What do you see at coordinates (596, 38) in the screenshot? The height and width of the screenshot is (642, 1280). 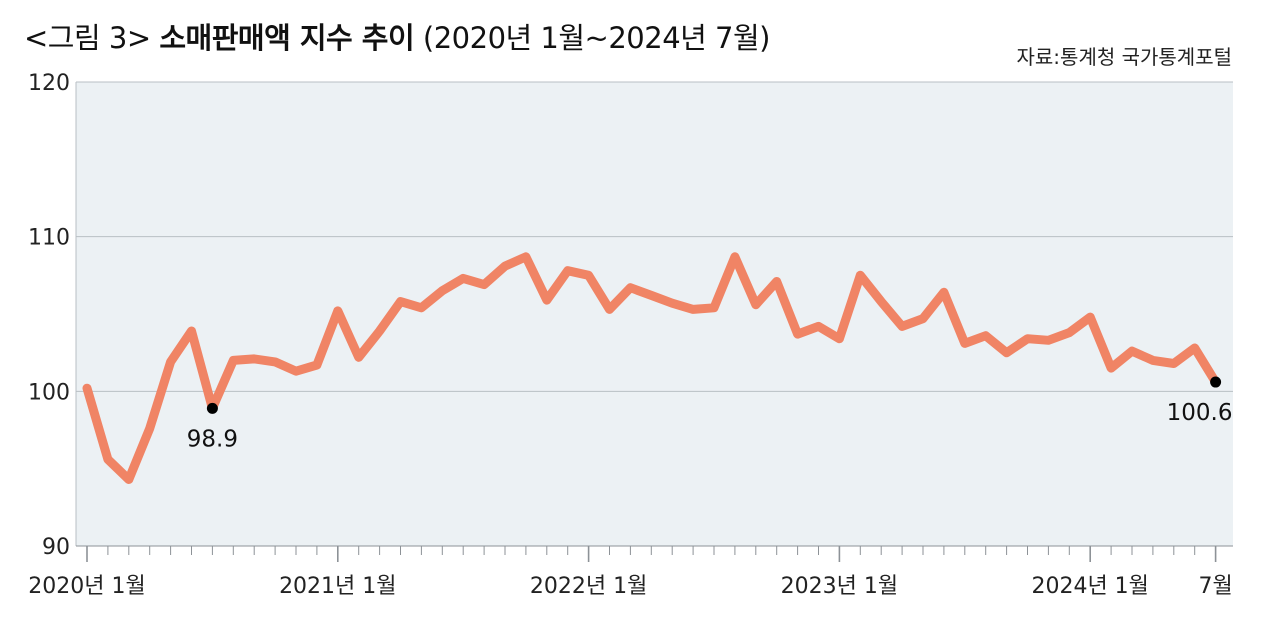 I see `title-period: (2020년 1월~2024년 7월)` at bounding box center [596, 38].